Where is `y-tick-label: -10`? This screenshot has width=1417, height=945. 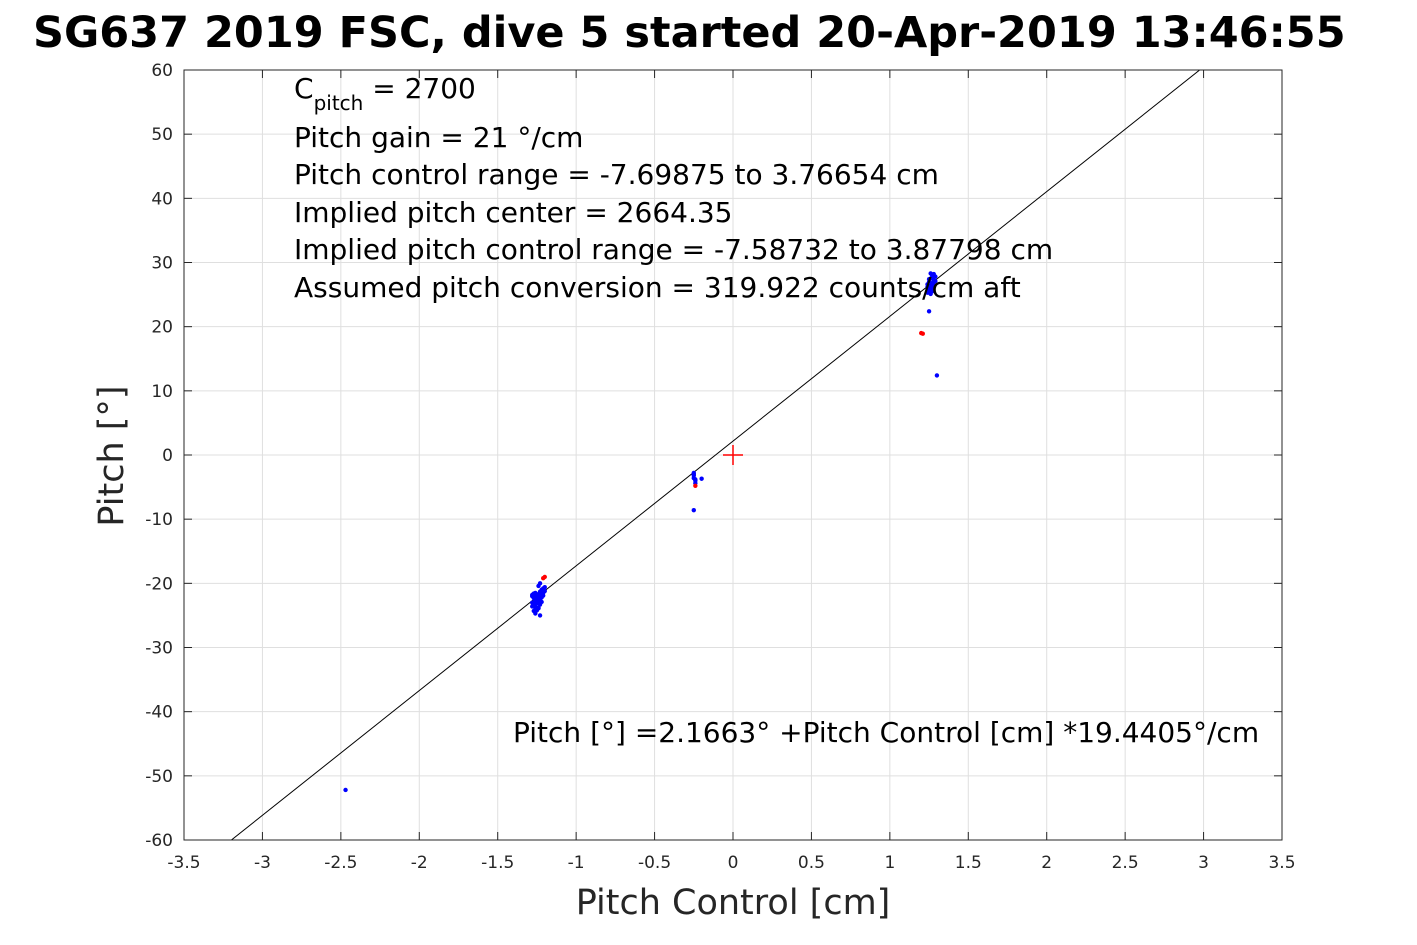 y-tick-label: -10 is located at coordinates (159, 520).